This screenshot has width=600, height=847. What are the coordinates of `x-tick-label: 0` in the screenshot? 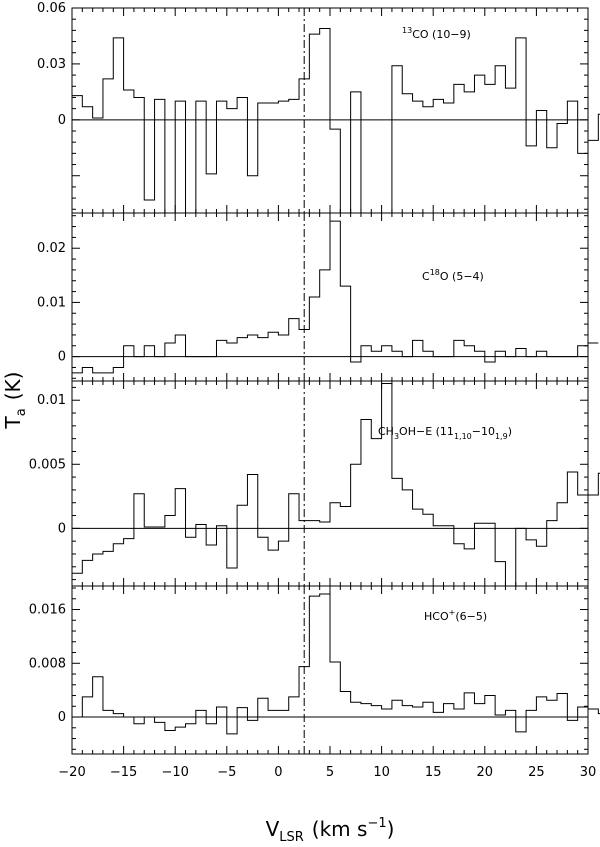 It's located at (278, 772).